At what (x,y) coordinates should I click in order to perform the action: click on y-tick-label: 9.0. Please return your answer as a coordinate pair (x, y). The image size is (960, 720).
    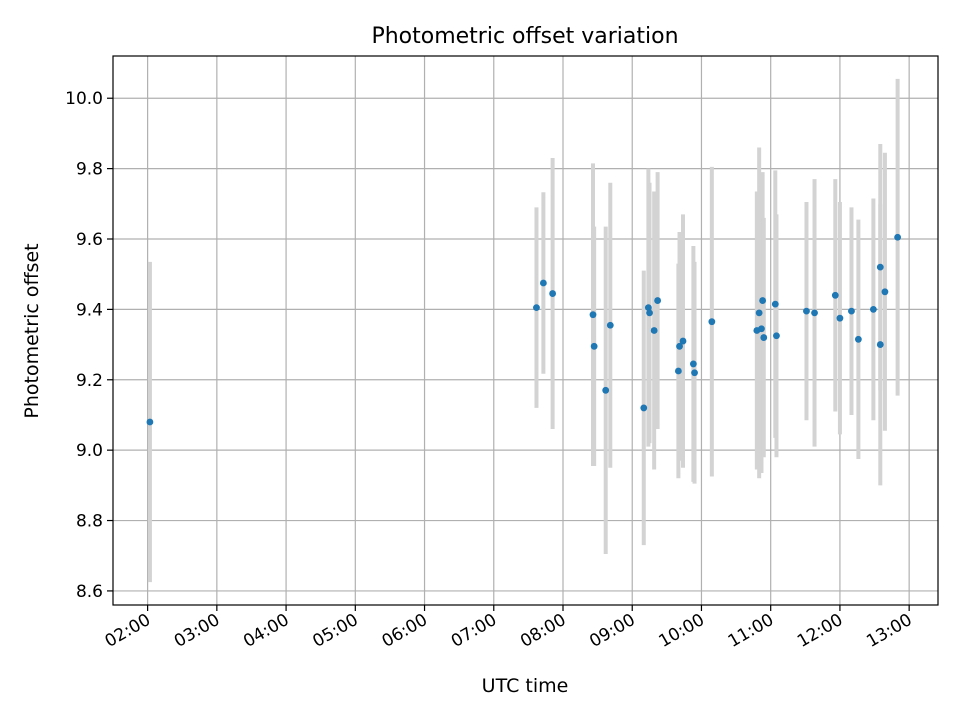
    Looking at the image, I should click on (89, 451).